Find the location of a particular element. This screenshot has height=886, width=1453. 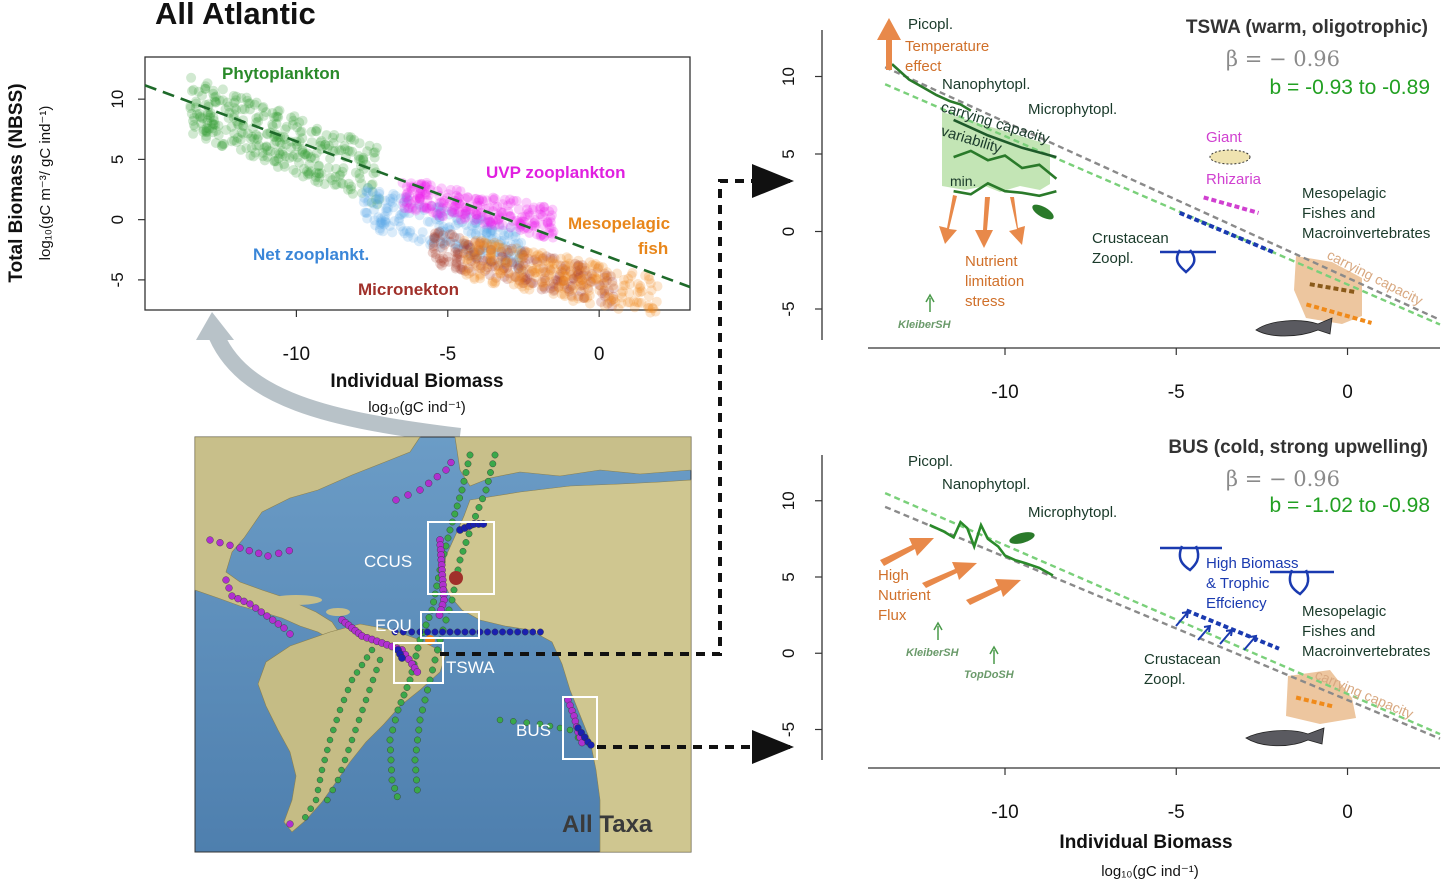

tswa-temperature-arrow is located at coordinates (889, 44).